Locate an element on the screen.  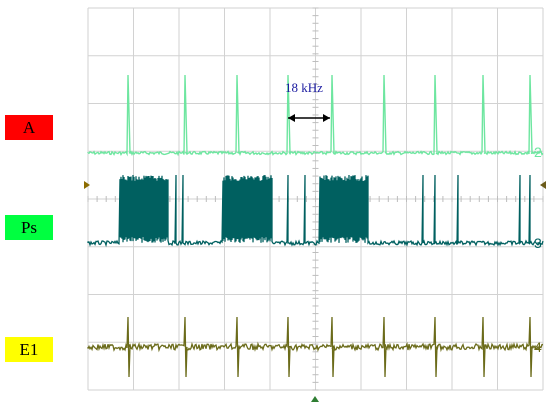
channel-label-ps: Ps is located at coordinates (29, 227).